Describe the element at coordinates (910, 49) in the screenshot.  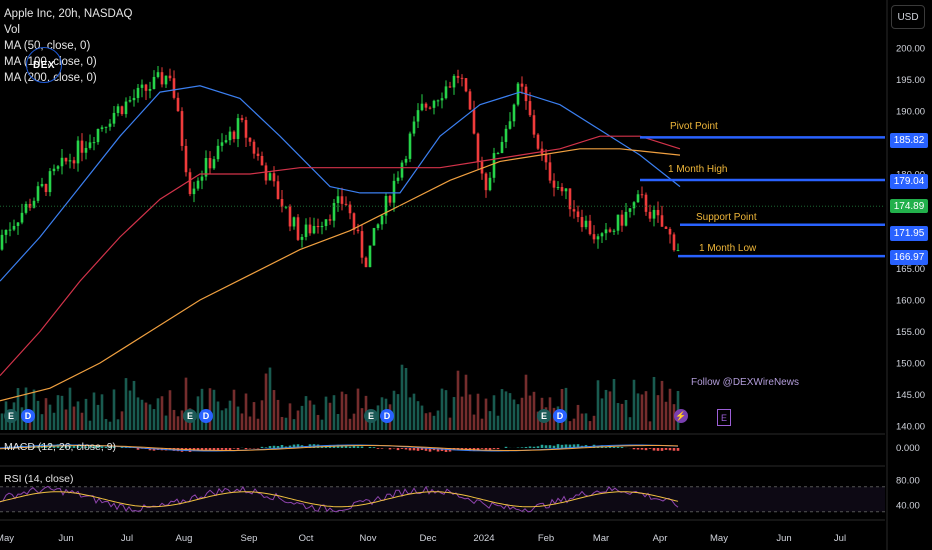
I see `price-tick-label: 200.00` at that location.